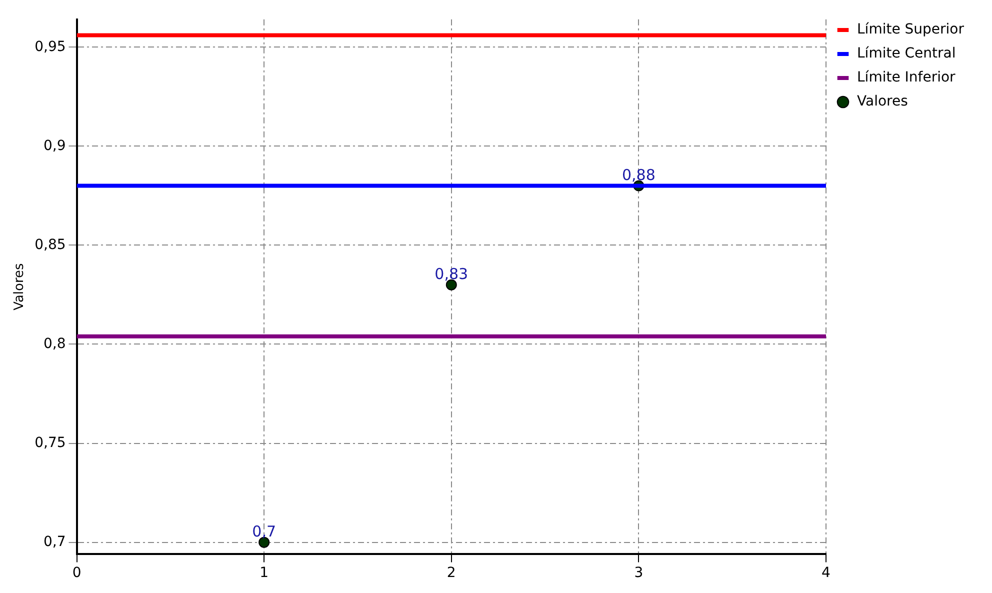  What do you see at coordinates (264, 573) in the screenshot?
I see `x-tick-label: 1` at bounding box center [264, 573].